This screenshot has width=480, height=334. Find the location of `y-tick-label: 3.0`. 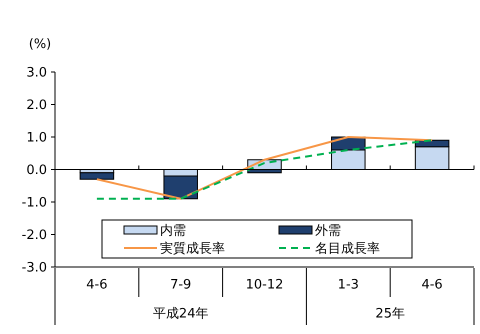

y-tick-label: 3.0 is located at coordinates (36, 73).